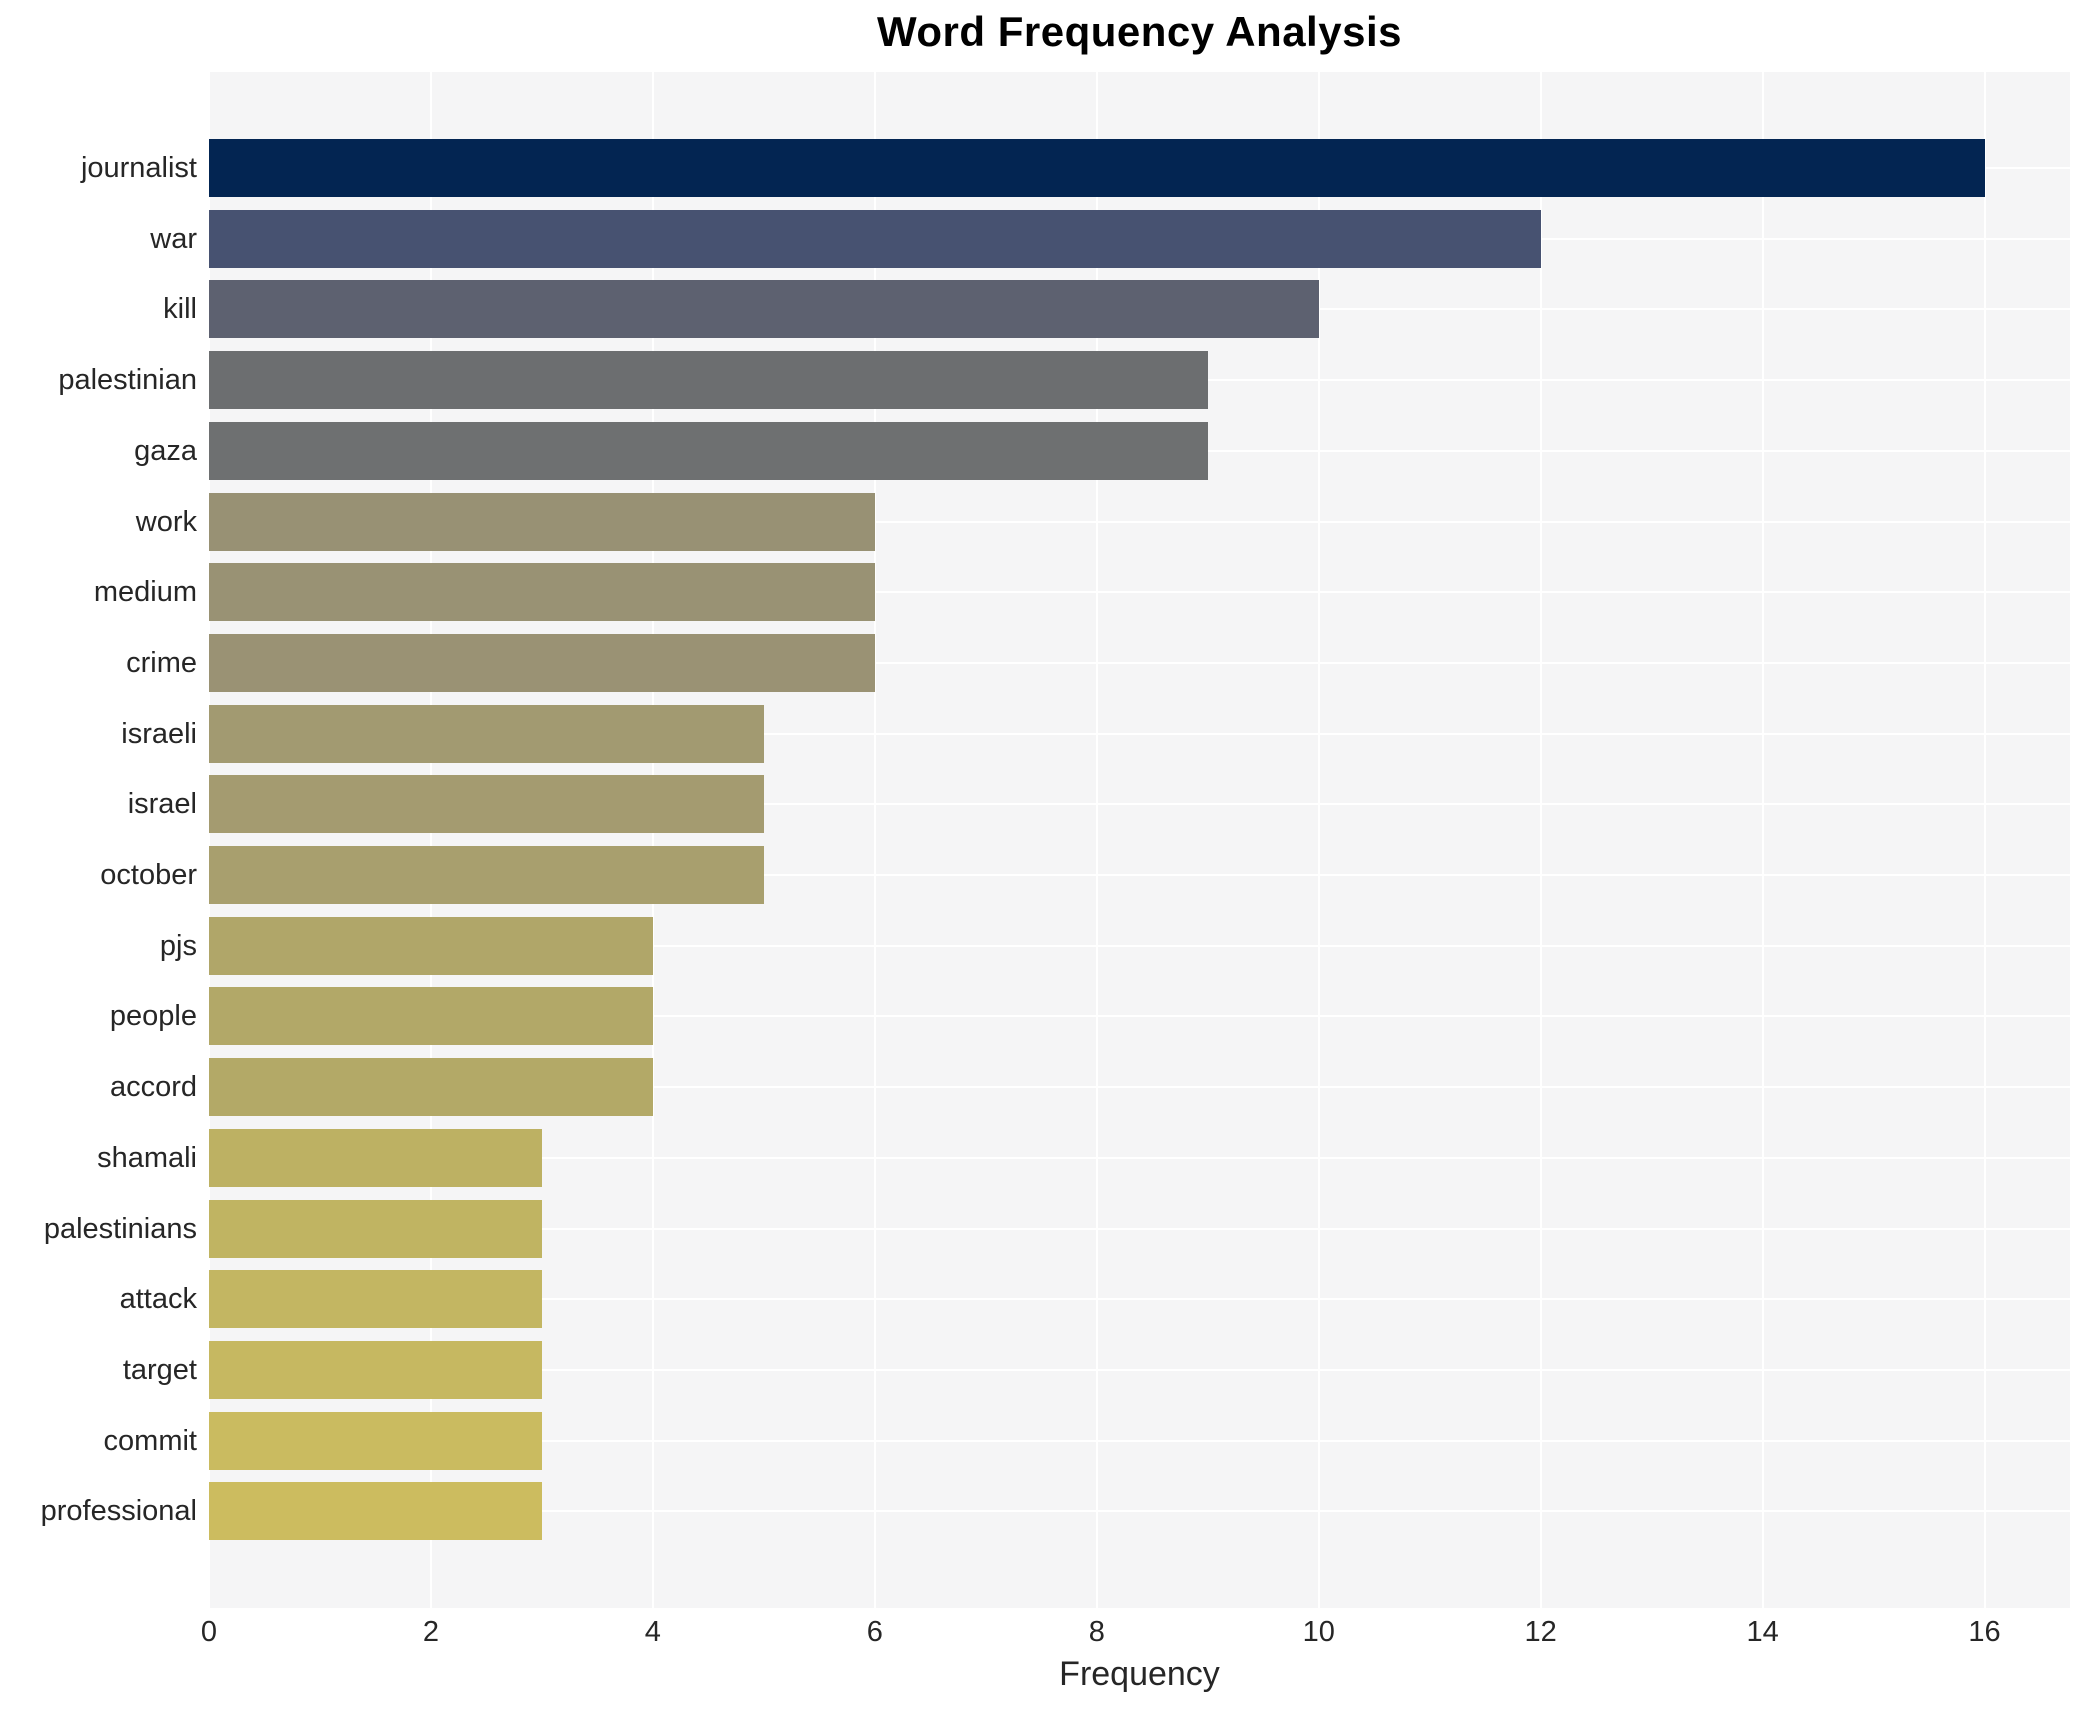 The image size is (2089, 1710). Describe the element at coordinates (165, 450) in the screenshot. I see `category-label-gaza: gaza` at that location.